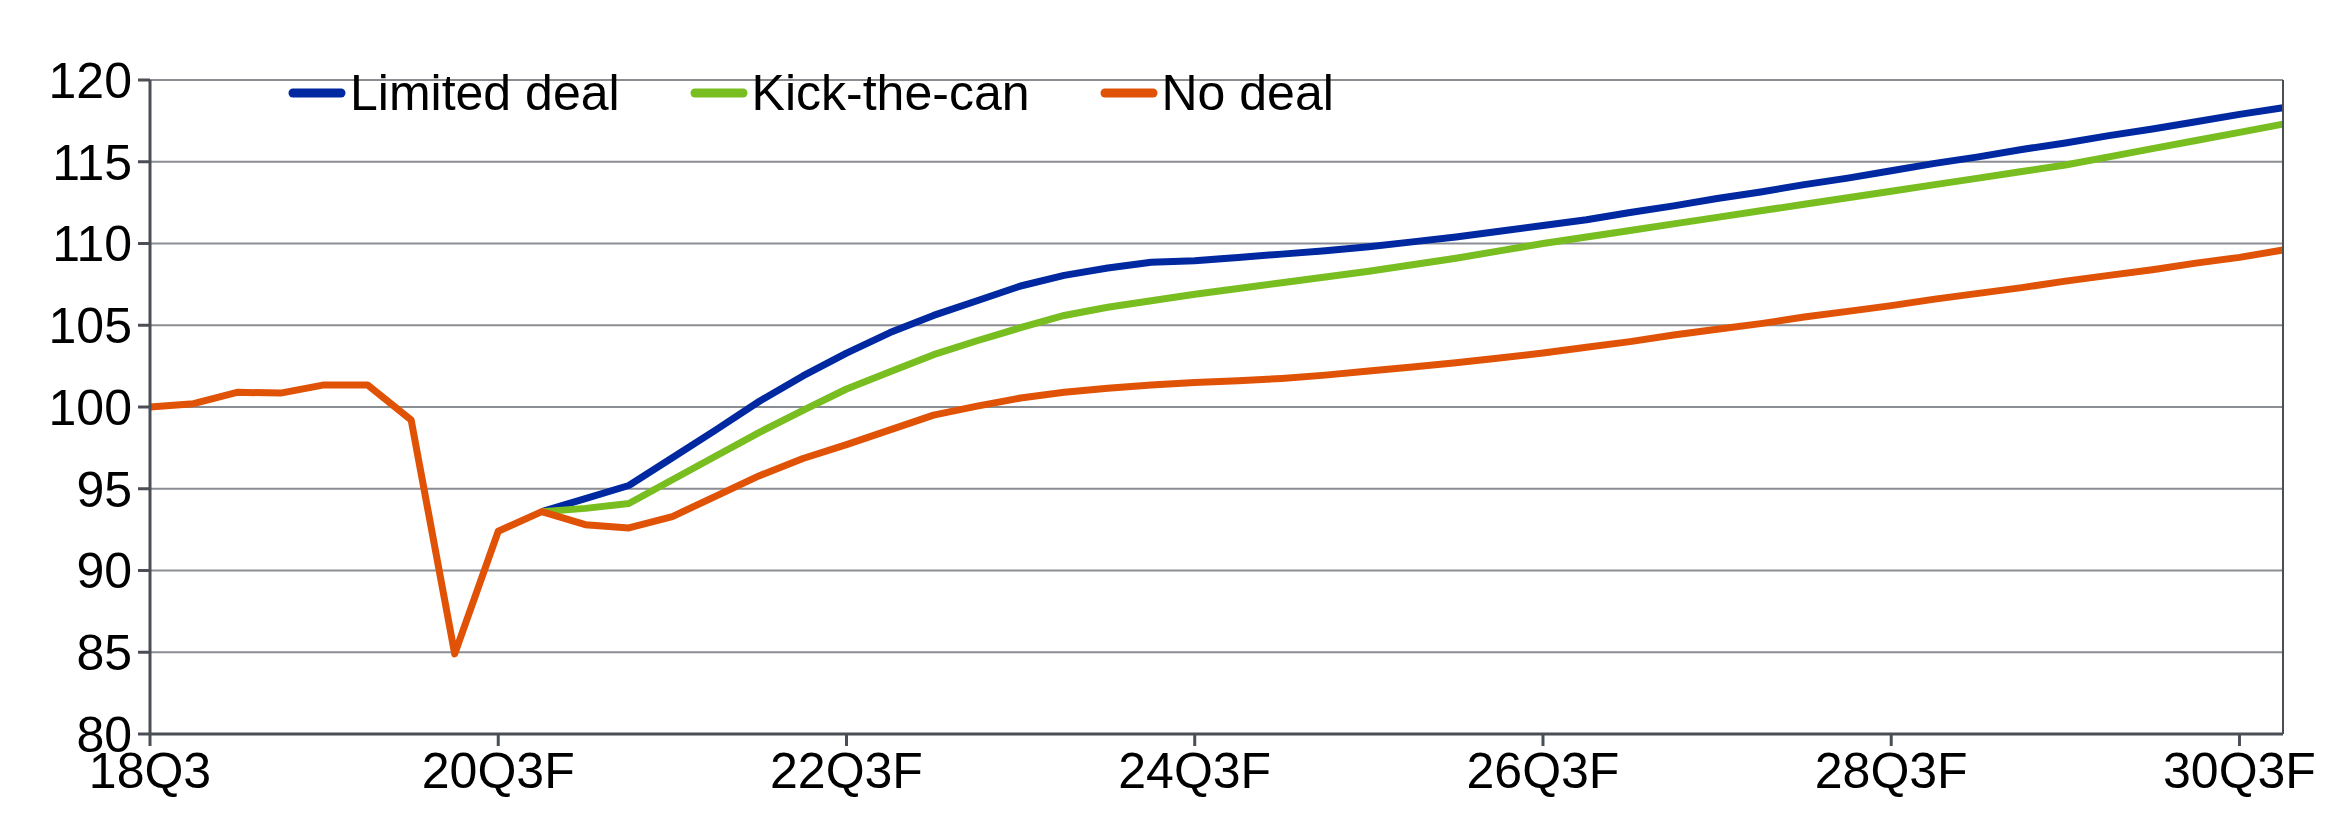 The width and height of the screenshot is (2348, 818). What do you see at coordinates (92, 162) in the screenshot?
I see `y-tick-label: 115` at bounding box center [92, 162].